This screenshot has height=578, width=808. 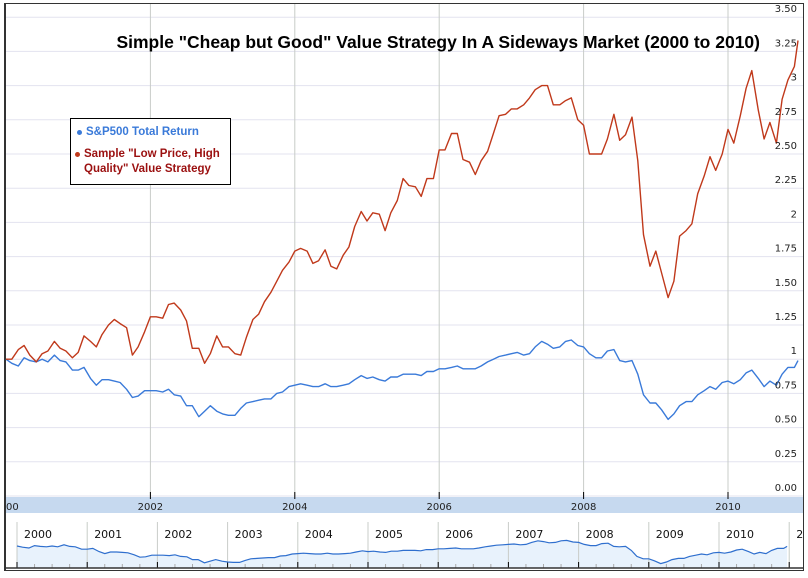 What do you see at coordinates (794, 78) in the screenshot?
I see `y-tick-label: 3` at bounding box center [794, 78].